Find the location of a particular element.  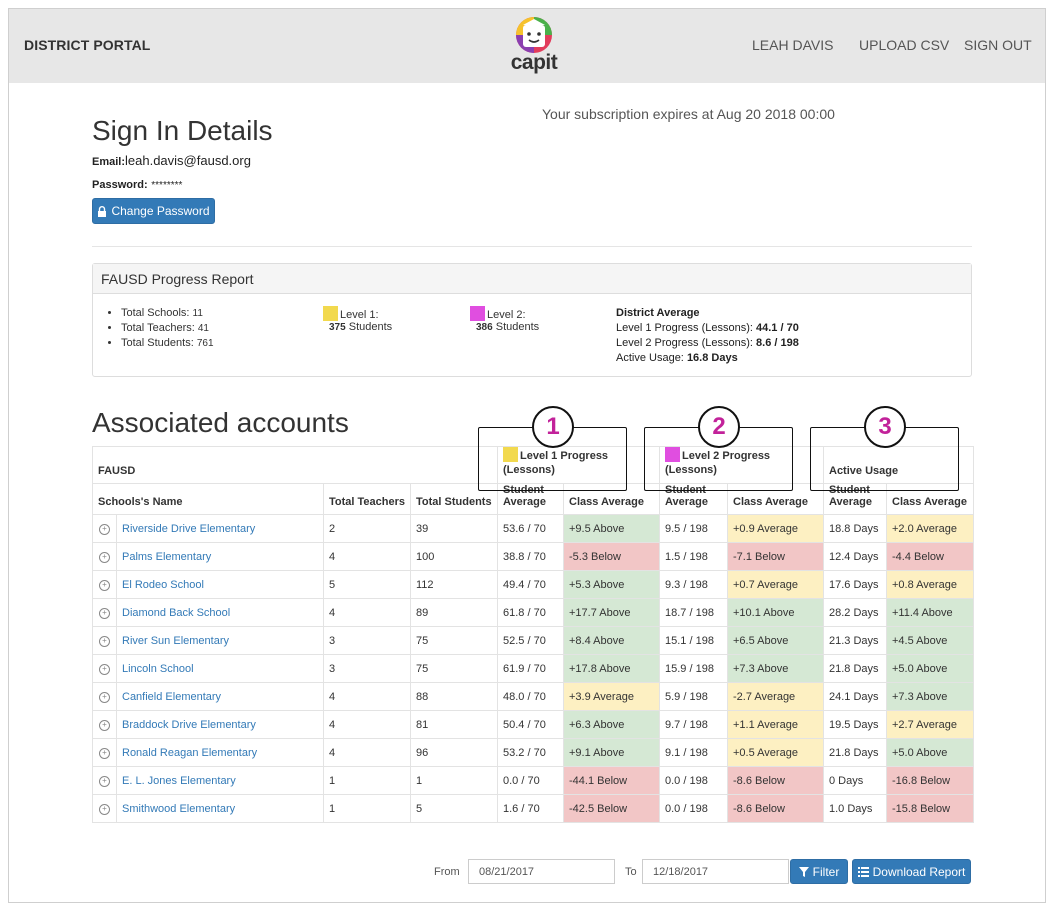

l2-class-average-cell: -8.6 Below is located at coordinates (775, 780).